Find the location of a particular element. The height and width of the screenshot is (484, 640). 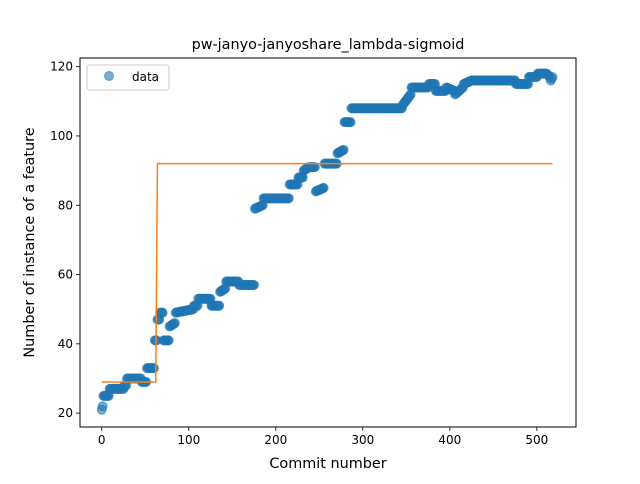

legend-marker-data is located at coordinates (109, 76).